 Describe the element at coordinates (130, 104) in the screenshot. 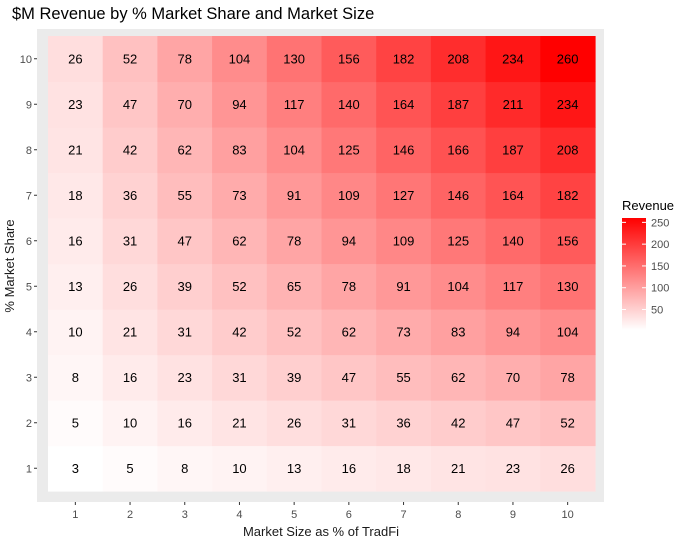

I see `cell-value-label: 47` at that location.